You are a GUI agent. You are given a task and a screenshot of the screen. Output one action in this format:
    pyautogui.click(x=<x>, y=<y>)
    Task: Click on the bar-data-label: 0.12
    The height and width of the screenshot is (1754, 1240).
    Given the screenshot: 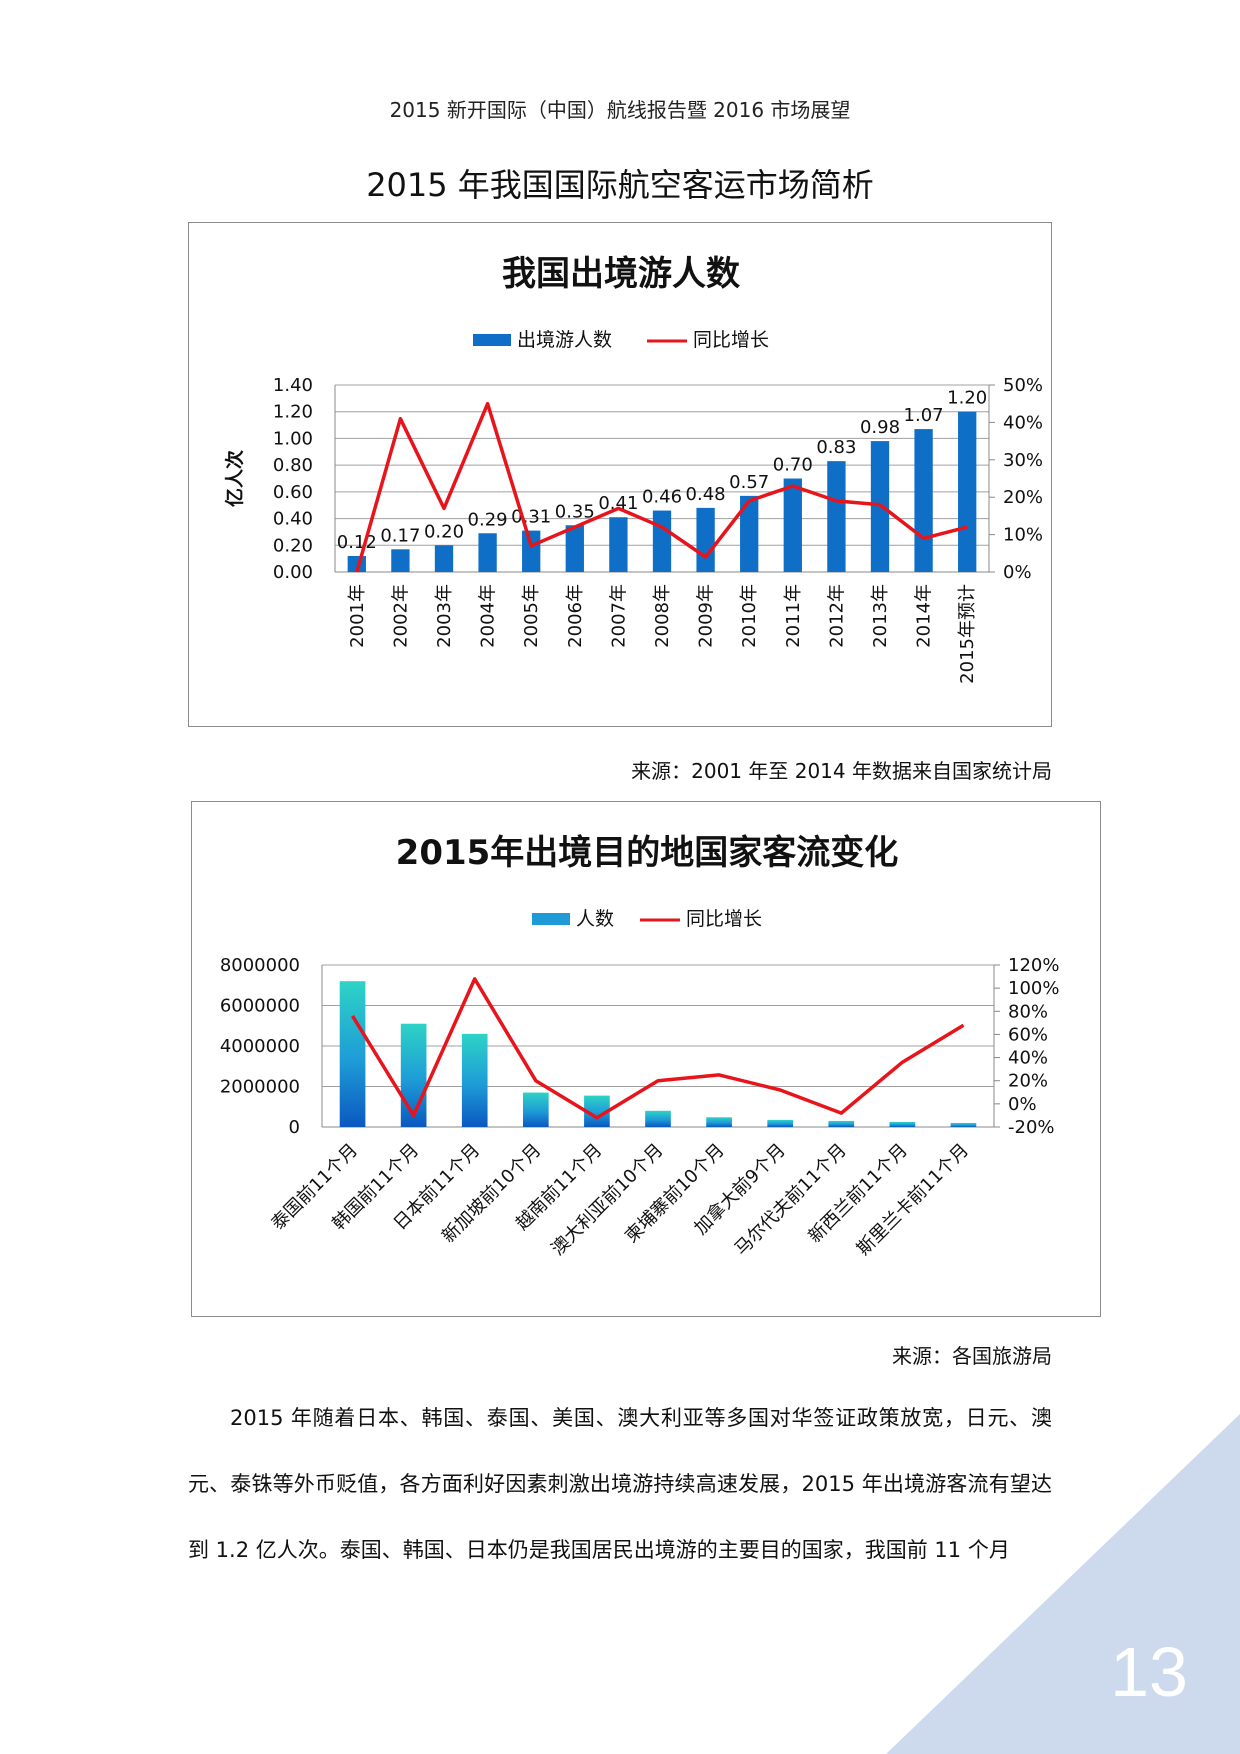 What is the action you would take?
    pyautogui.click(x=357, y=542)
    